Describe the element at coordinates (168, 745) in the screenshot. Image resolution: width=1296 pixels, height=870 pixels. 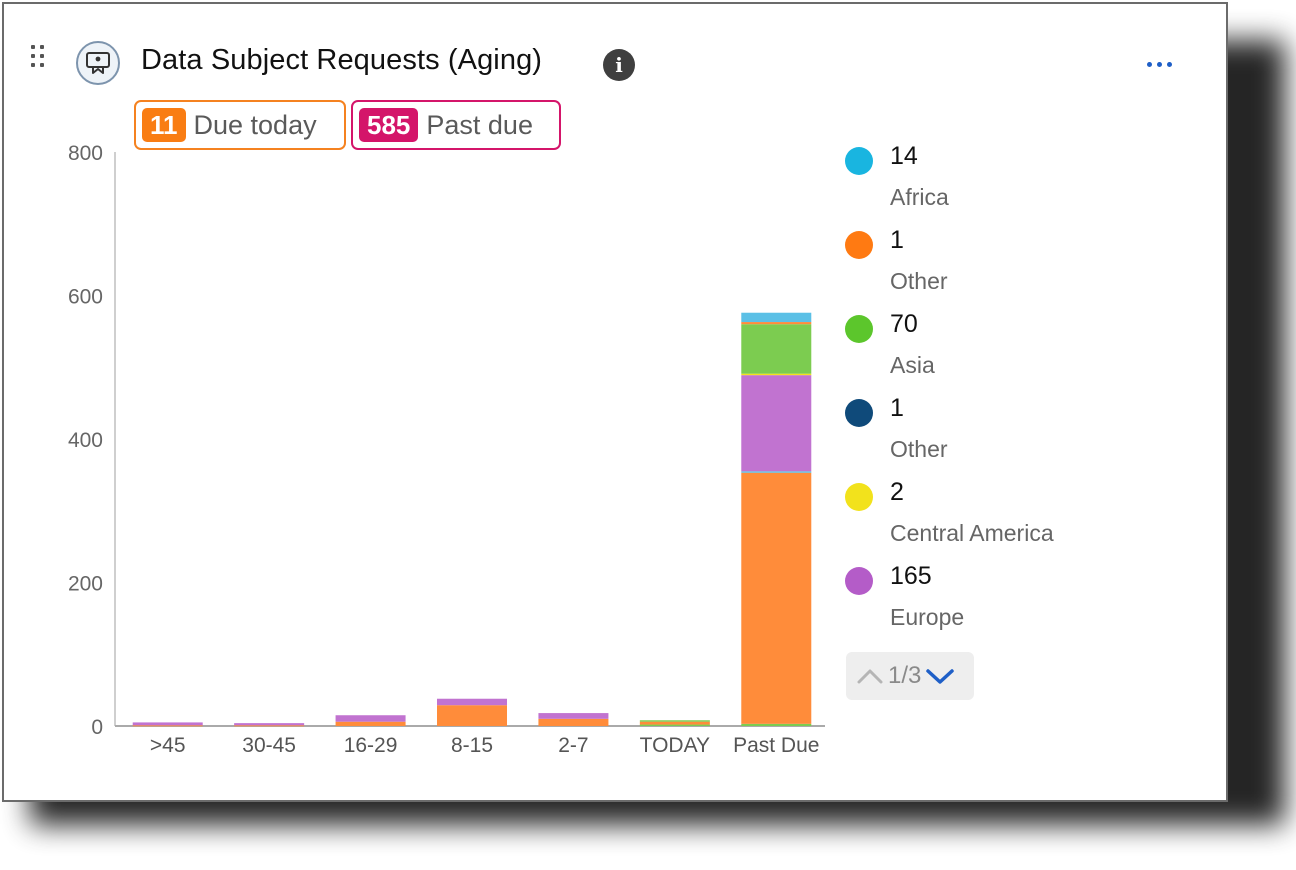
I see `x-tick-label: >45` at that location.